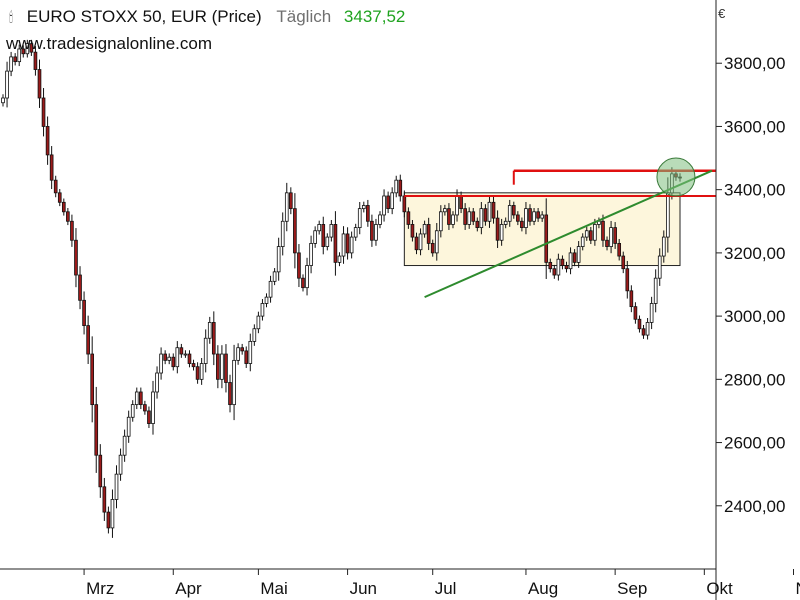  Describe the element at coordinates (560, 228) in the screenshot. I see `chart-annotations-front` at that location.